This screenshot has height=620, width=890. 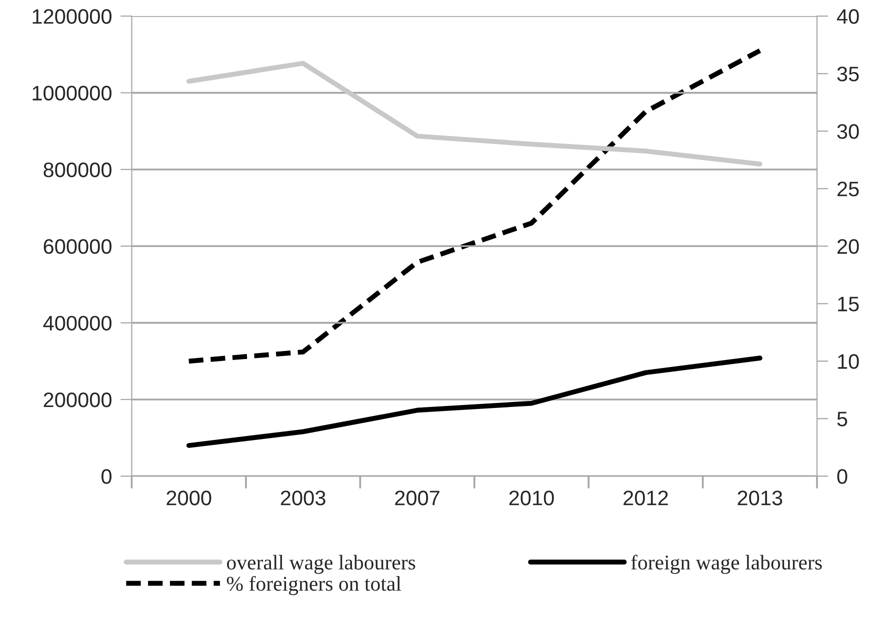 I want to click on x-tick-label: 2013, so click(x=760, y=498).